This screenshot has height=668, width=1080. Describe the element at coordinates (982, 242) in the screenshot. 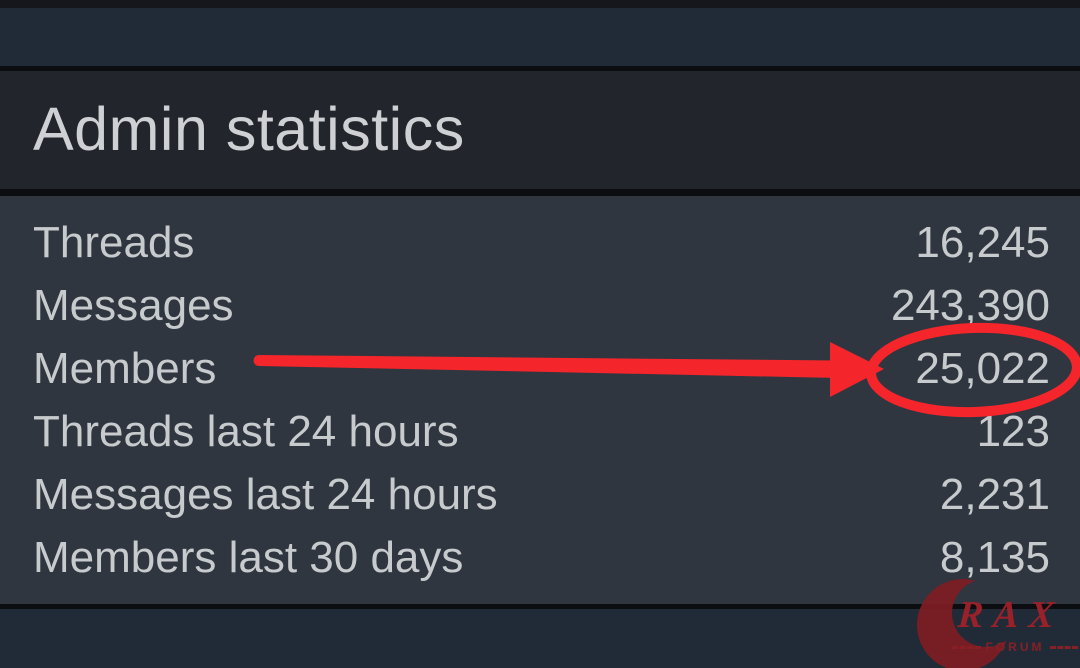

I see `stat-value: 16,245` at that location.